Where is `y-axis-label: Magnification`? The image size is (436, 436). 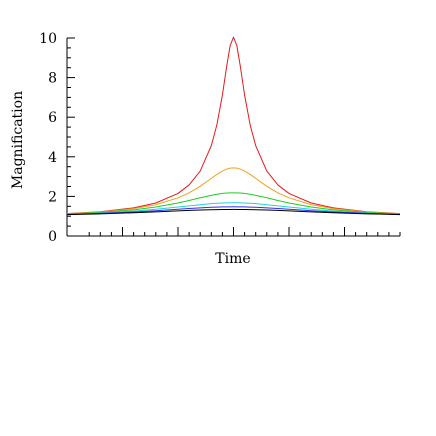
y-axis-label: Magnification is located at coordinates (18, 140).